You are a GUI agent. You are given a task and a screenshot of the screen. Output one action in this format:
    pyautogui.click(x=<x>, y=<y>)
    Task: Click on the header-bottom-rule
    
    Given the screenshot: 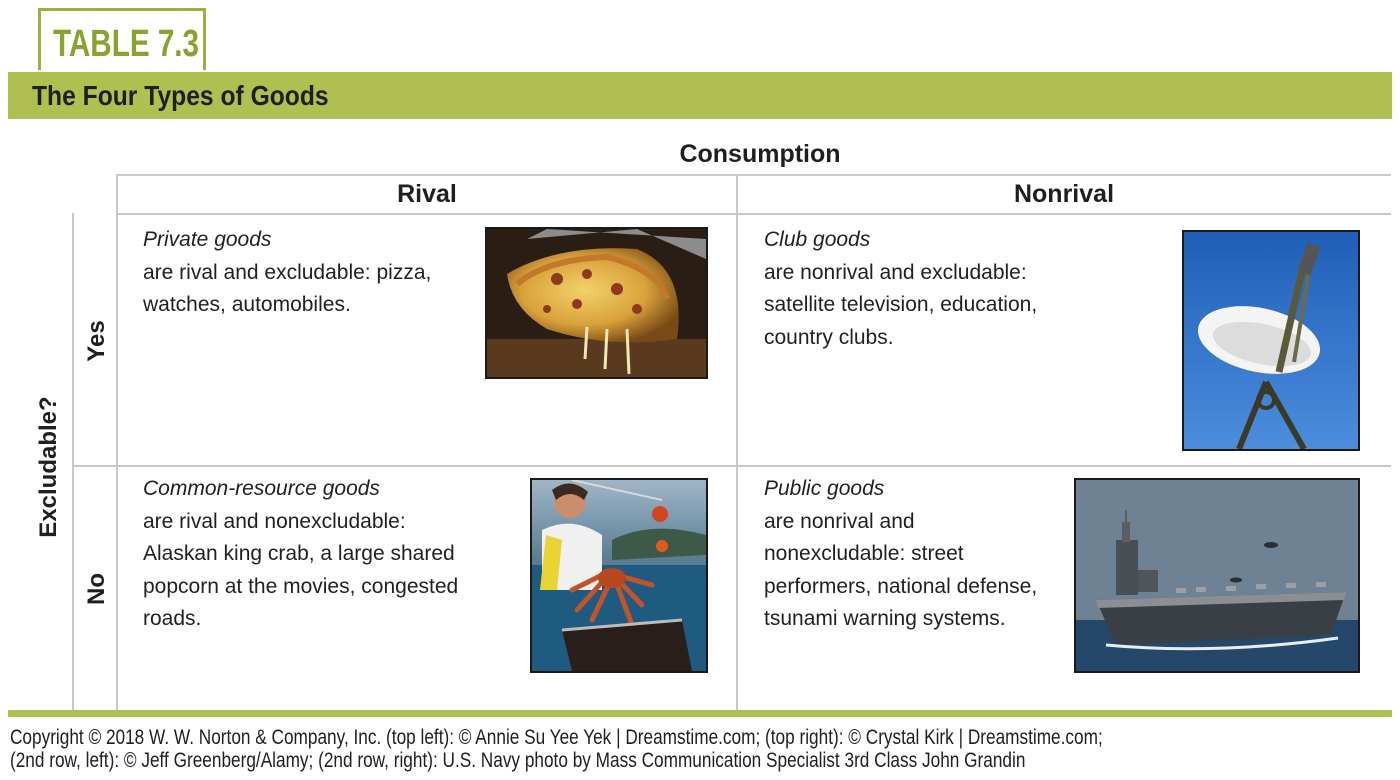 What is the action you would take?
    pyautogui.click(x=754, y=214)
    